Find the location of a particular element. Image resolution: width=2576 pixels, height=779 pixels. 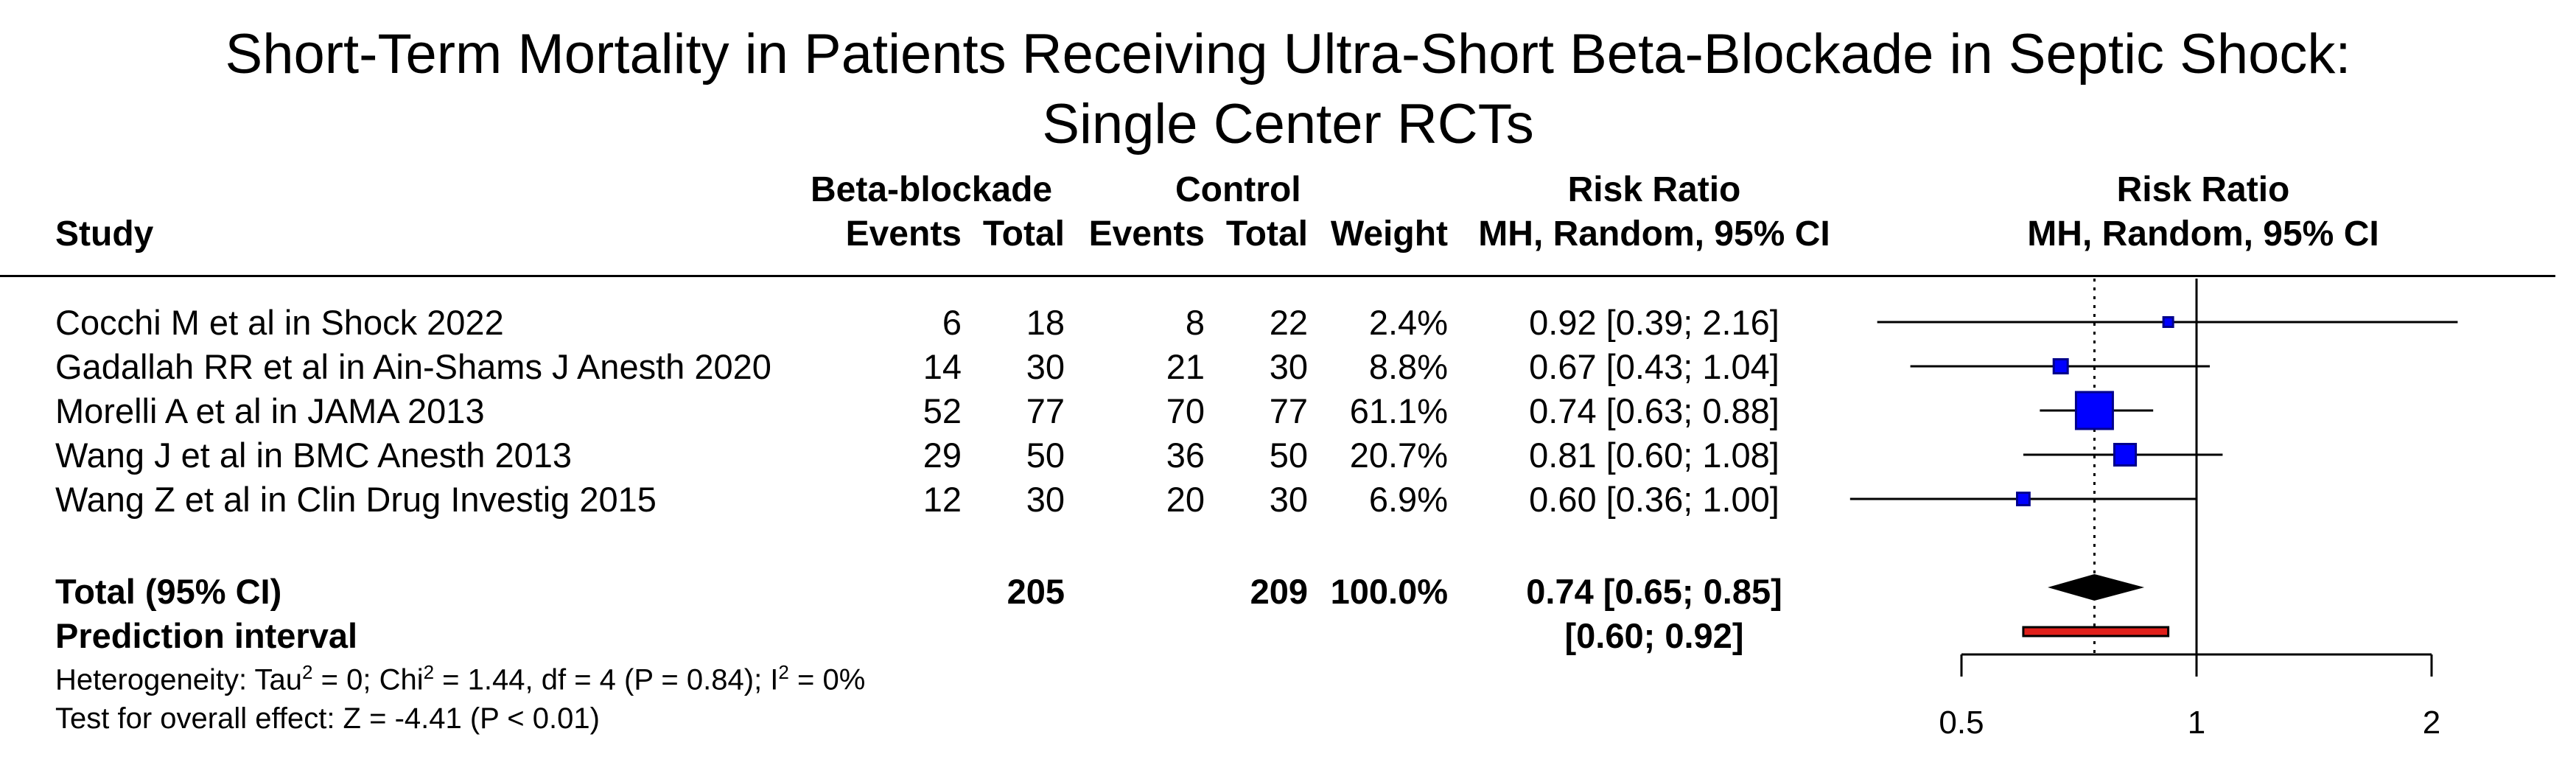

x-axis-tick-label: 1 is located at coordinates (2196, 723).